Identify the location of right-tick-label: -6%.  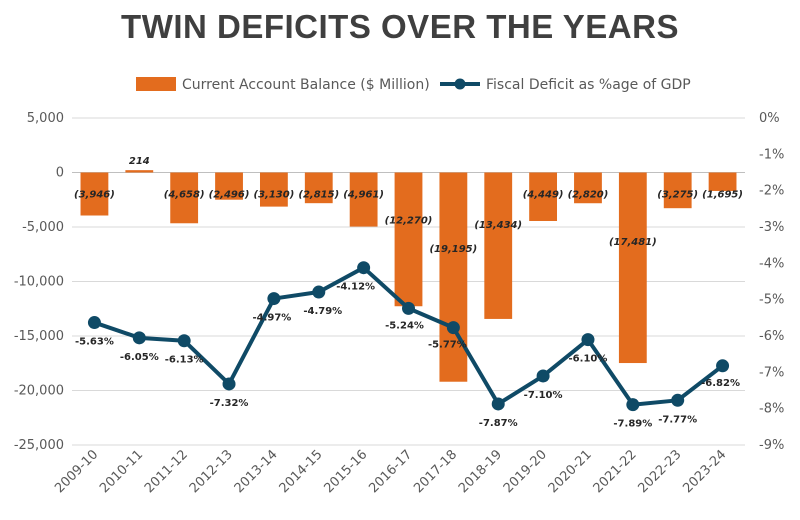
(771, 336).